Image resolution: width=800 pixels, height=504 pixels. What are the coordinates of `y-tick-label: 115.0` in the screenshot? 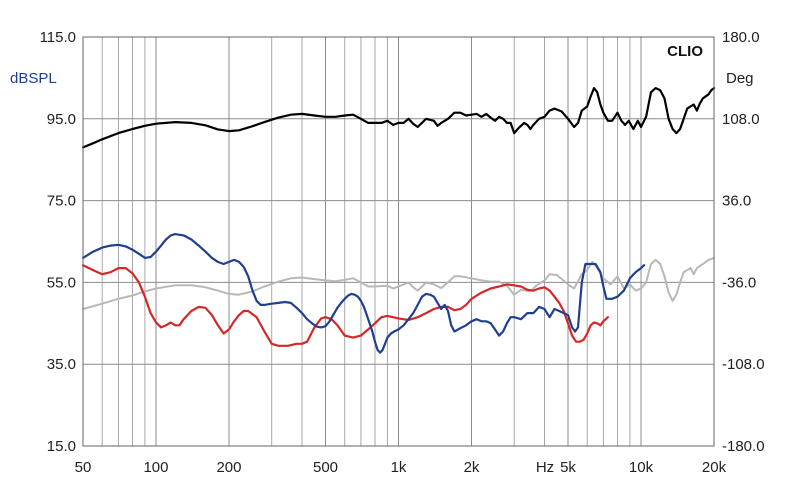 It's located at (58, 37).